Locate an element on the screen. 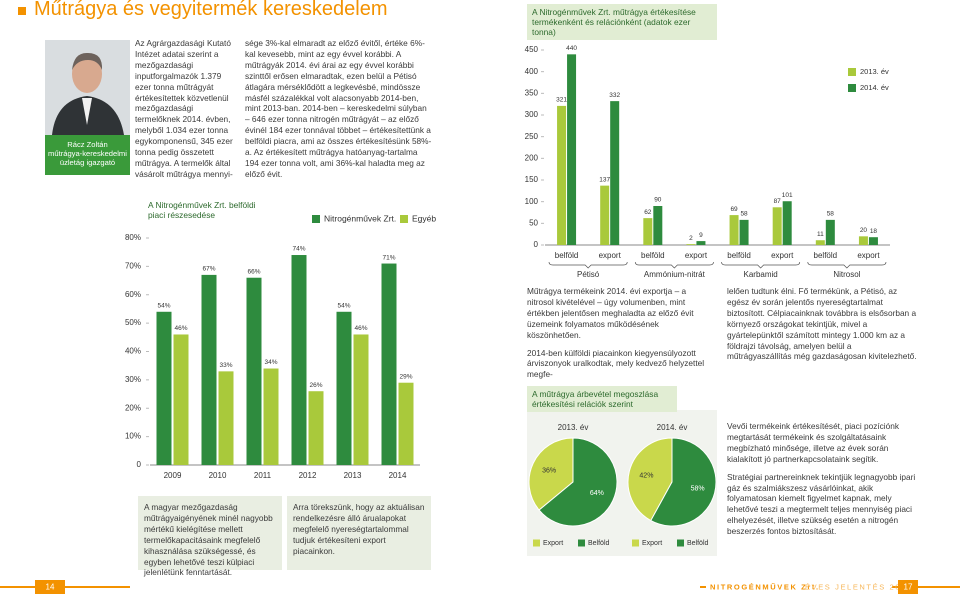  page-title: Műtrágya és vegyitermék kereskedelem is located at coordinates (211, 10).